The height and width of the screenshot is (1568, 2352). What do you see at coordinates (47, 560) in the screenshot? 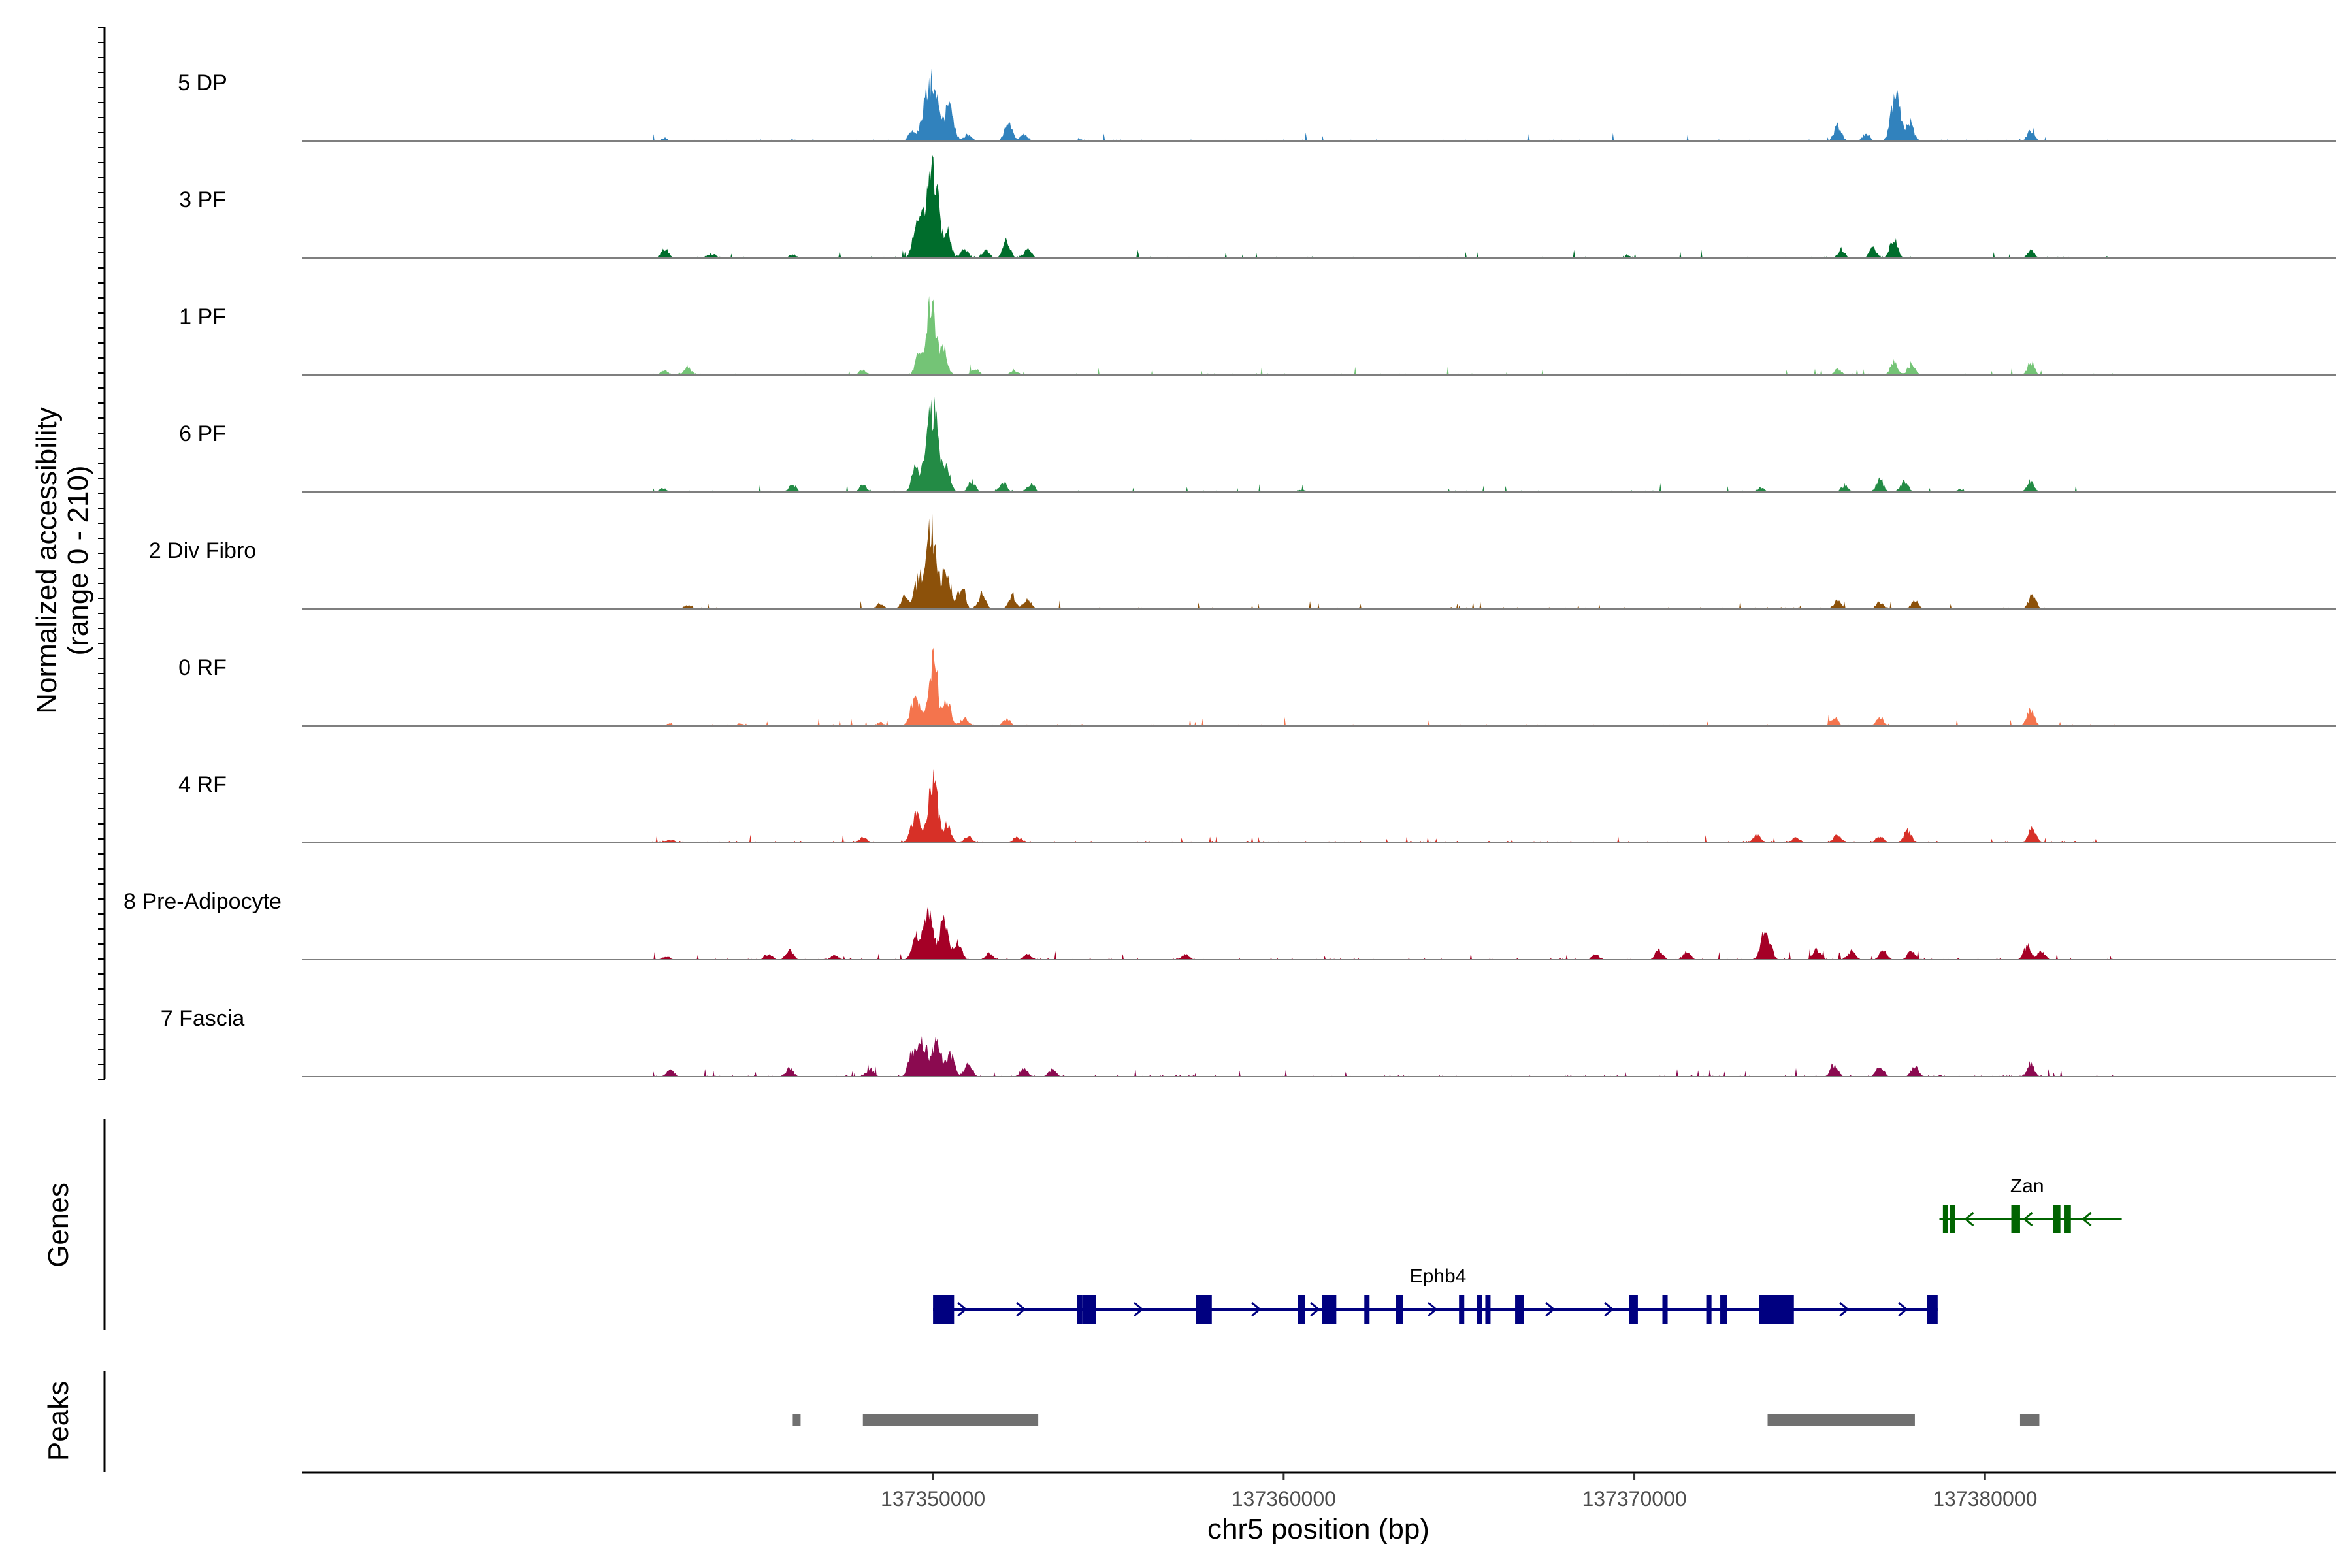
I see `y-axis-title-main: Normalized accessibility` at bounding box center [47, 560].